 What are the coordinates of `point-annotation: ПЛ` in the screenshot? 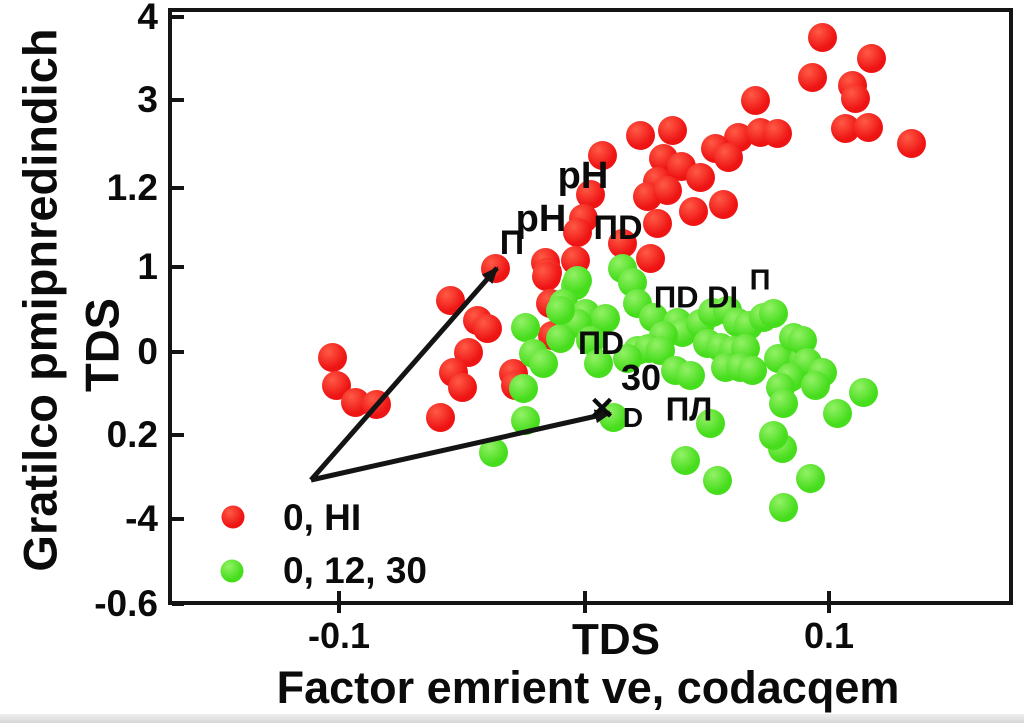 It's located at (689, 409).